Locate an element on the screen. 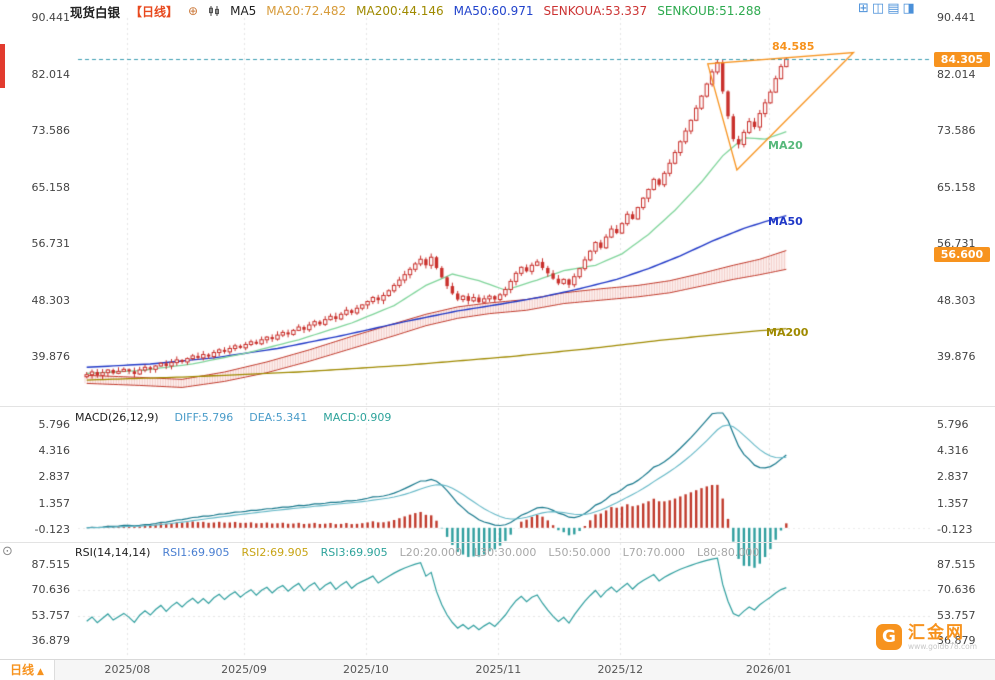 Image resolution: width=995 pixels, height=680 pixels. split-layout-icon: ◫ is located at coordinates (878, 8).